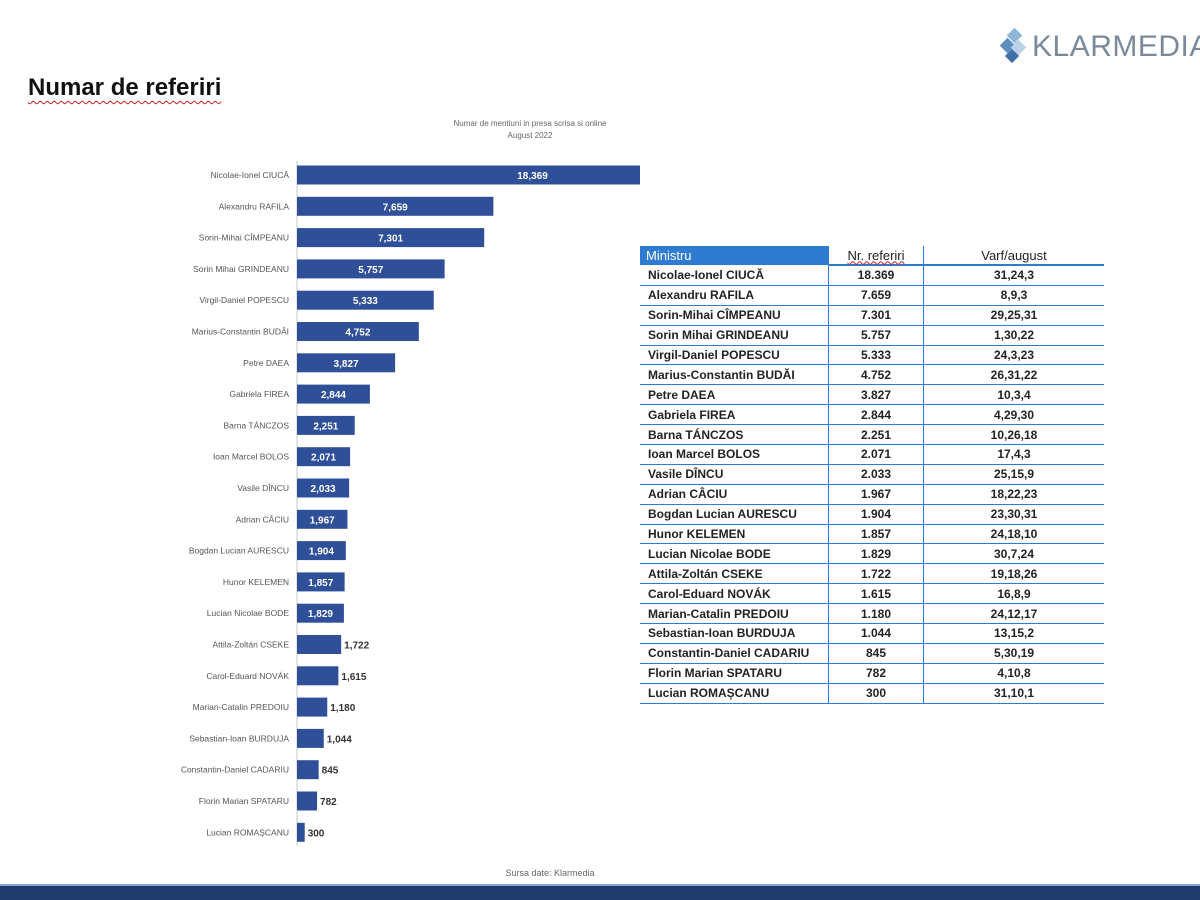 The width and height of the screenshot is (1200, 900). I want to click on cell-ministru: Virgil-Daniel POPESCU, so click(734, 355).